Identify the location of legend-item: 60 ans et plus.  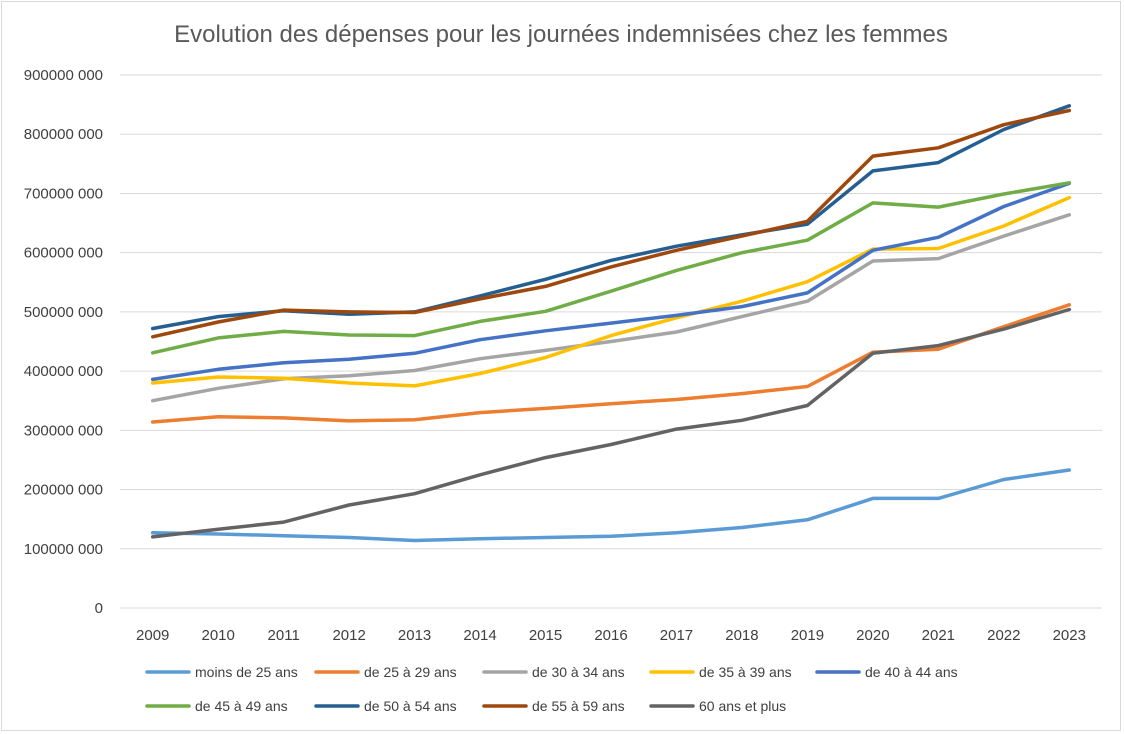
(717, 706).